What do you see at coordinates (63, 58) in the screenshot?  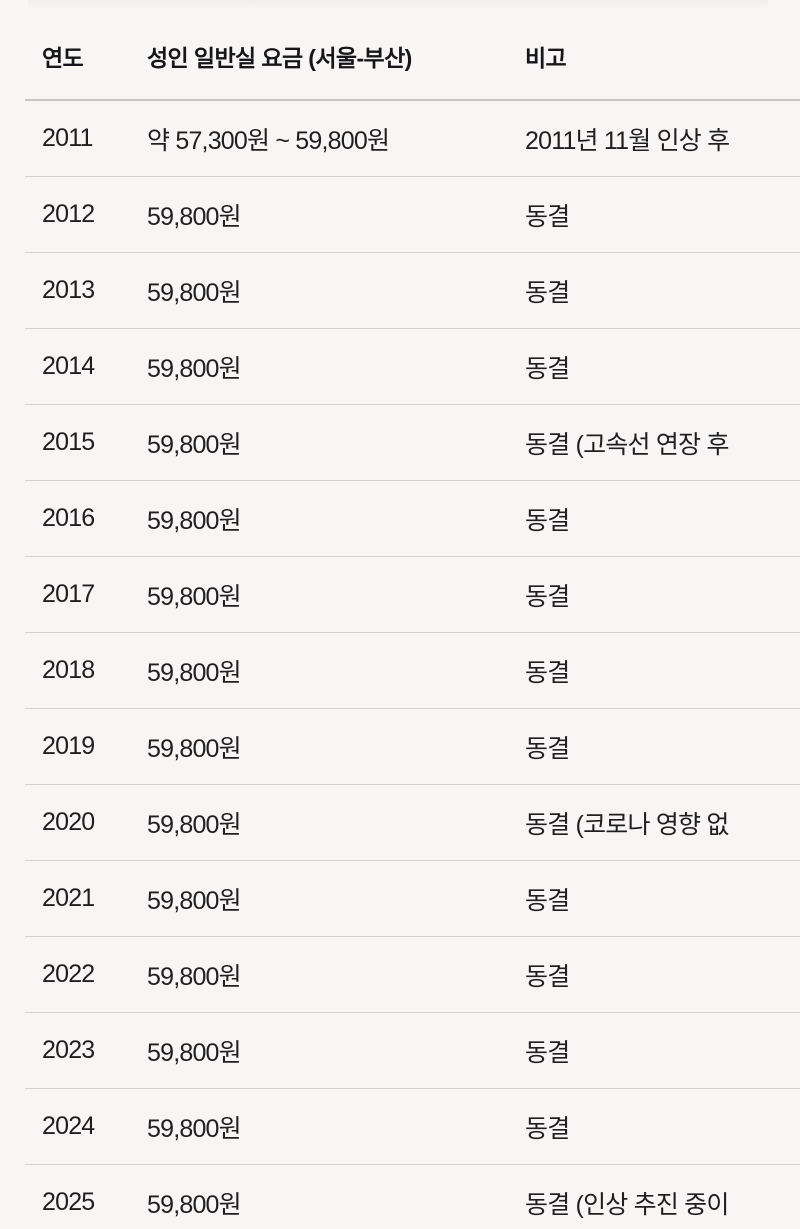 I see `column-header-year: 연도` at bounding box center [63, 58].